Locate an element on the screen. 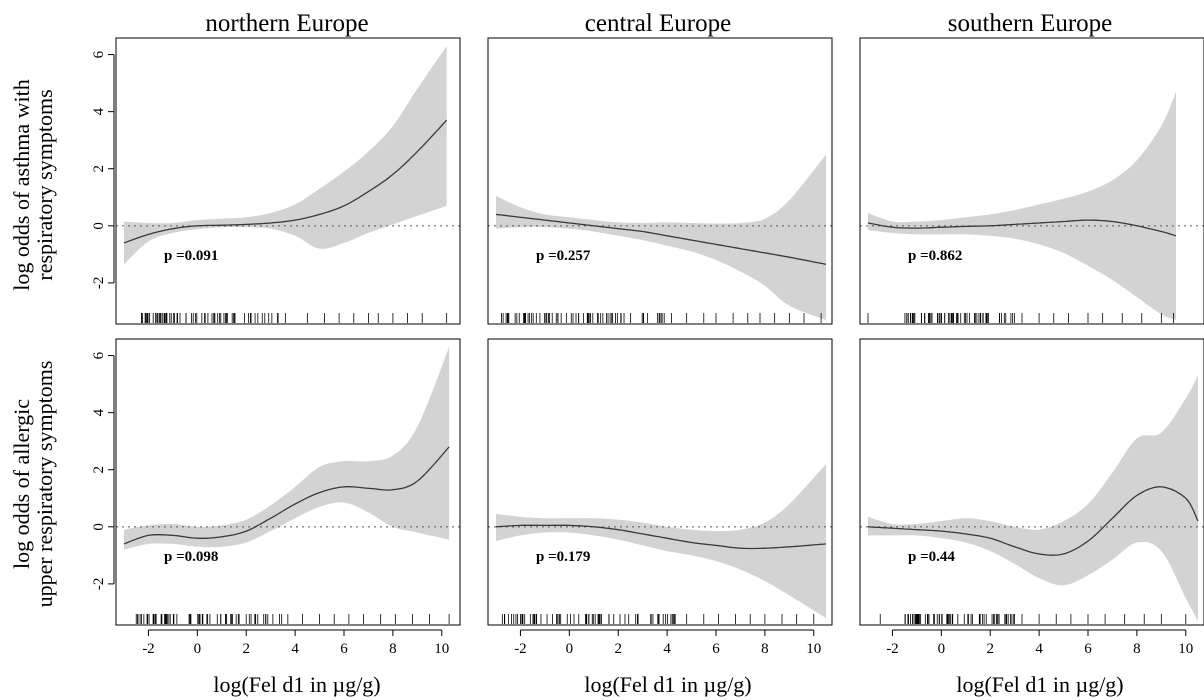 The image size is (1204, 700). panel-allergic-southern-plot-area is located at coordinates (1032, 499).